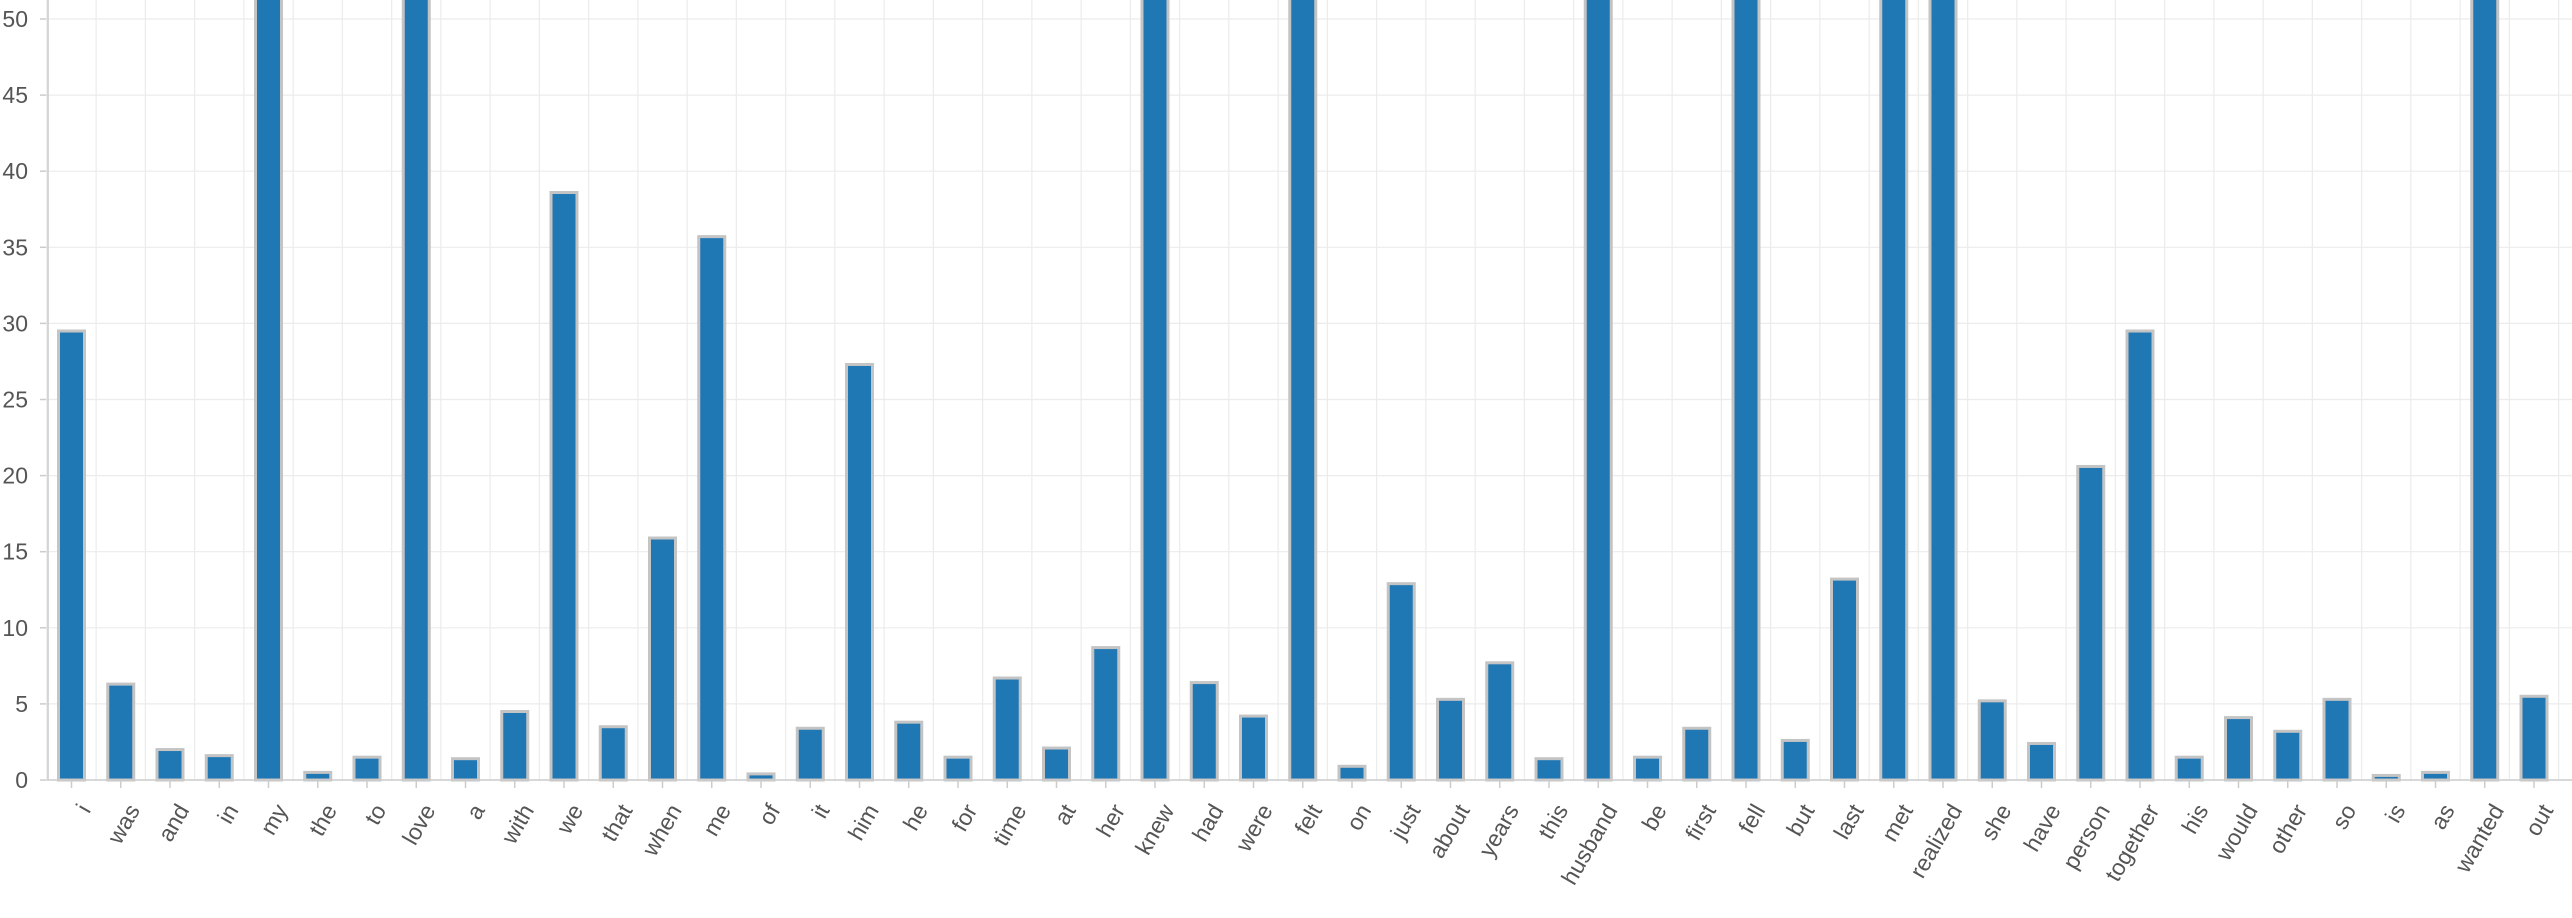 The height and width of the screenshot is (918, 2572). I want to click on bar-felt, so click(1303, 391).